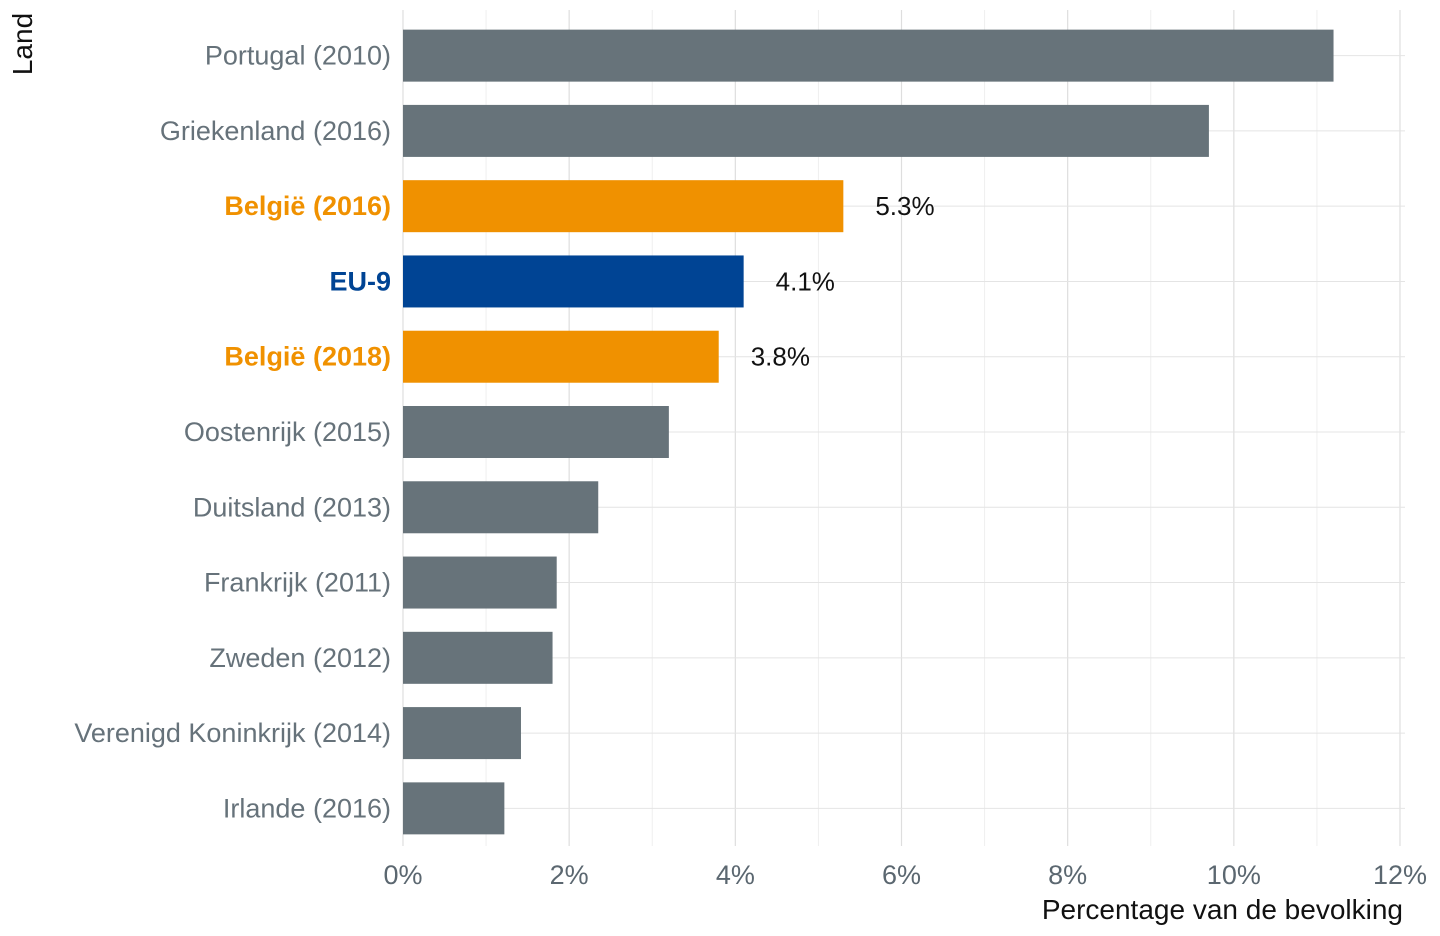 The height and width of the screenshot is (936, 1440). Describe the element at coordinates (232, 733) in the screenshot. I see `category-label: Verenigd Koninkrijk (2014)` at that location.